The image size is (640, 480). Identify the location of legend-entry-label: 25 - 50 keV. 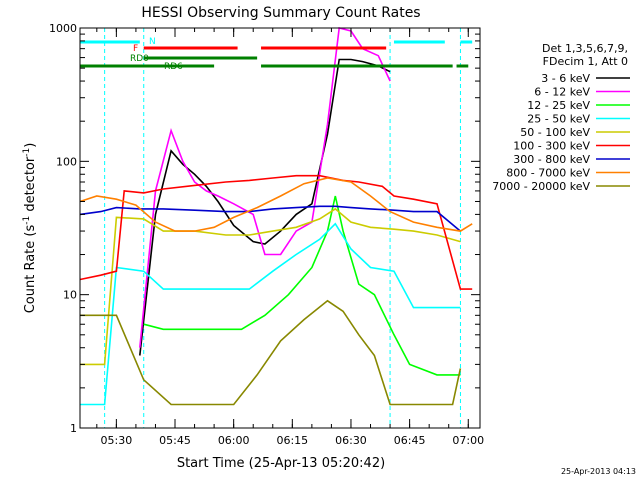
(558, 119).